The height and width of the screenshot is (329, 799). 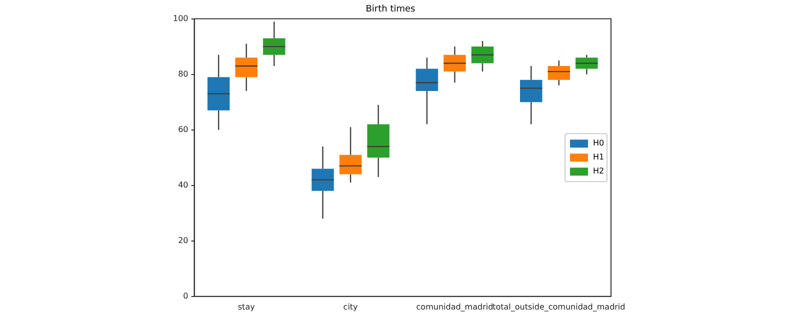 What do you see at coordinates (598, 171) in the screenshot?
I see `legend-label: H2` at bounding box center [598, 171].